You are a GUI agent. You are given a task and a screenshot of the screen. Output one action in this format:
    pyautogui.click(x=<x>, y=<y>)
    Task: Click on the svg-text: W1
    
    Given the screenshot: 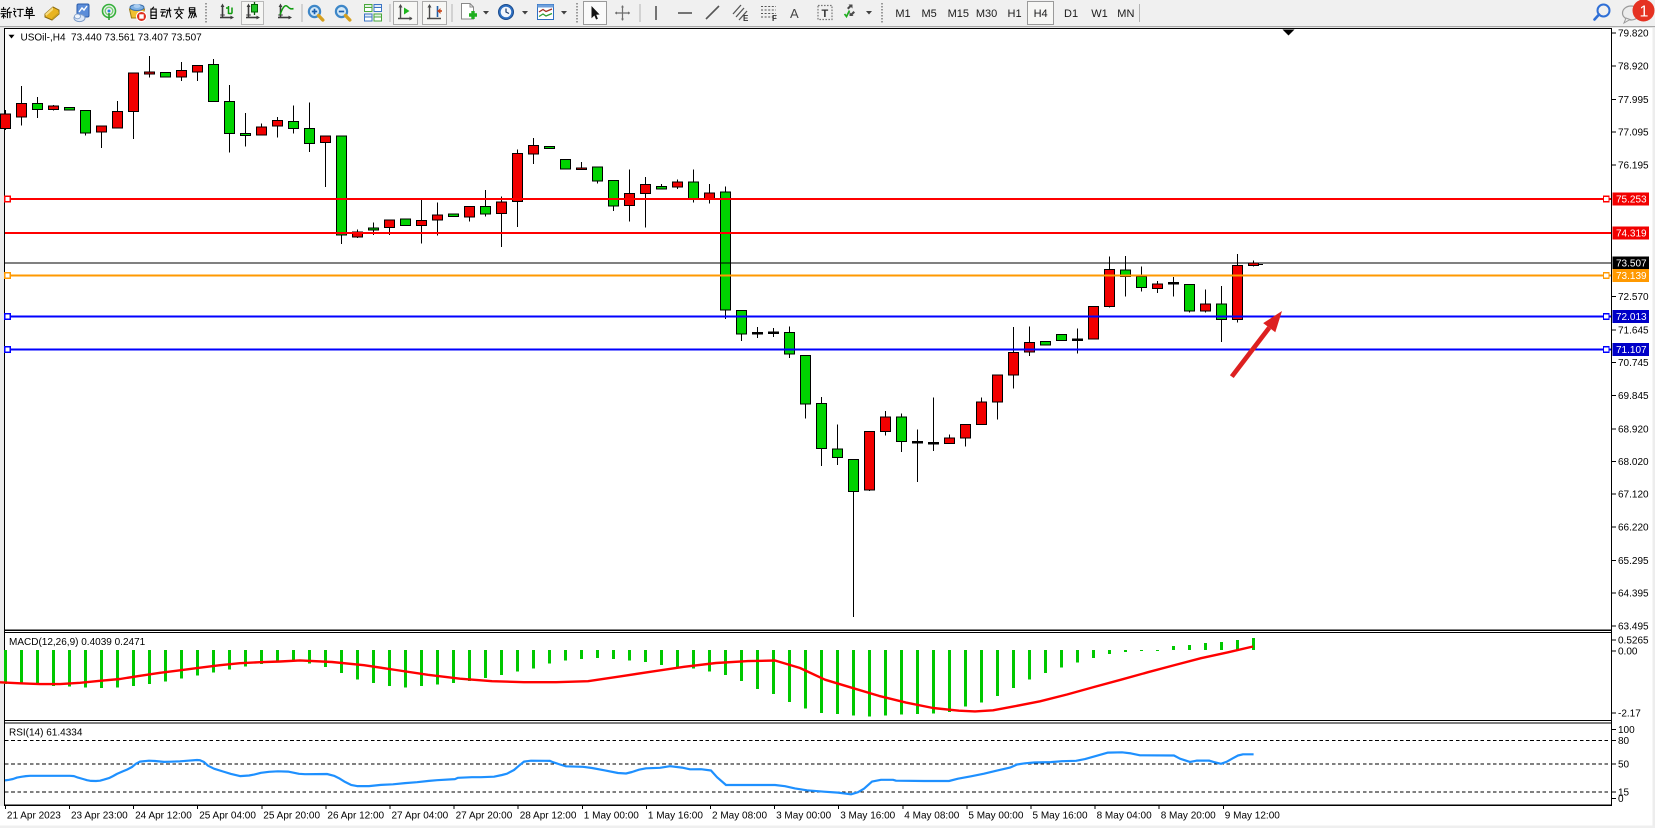 What is the action you would take?
    pyautogui.click(x=1099, y=14)
    